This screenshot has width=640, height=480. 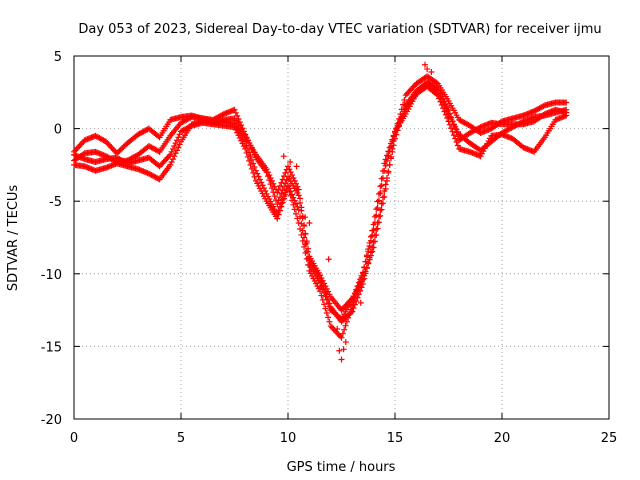 I want to click on y-tick-label: 0, so click(x=58, y=130).